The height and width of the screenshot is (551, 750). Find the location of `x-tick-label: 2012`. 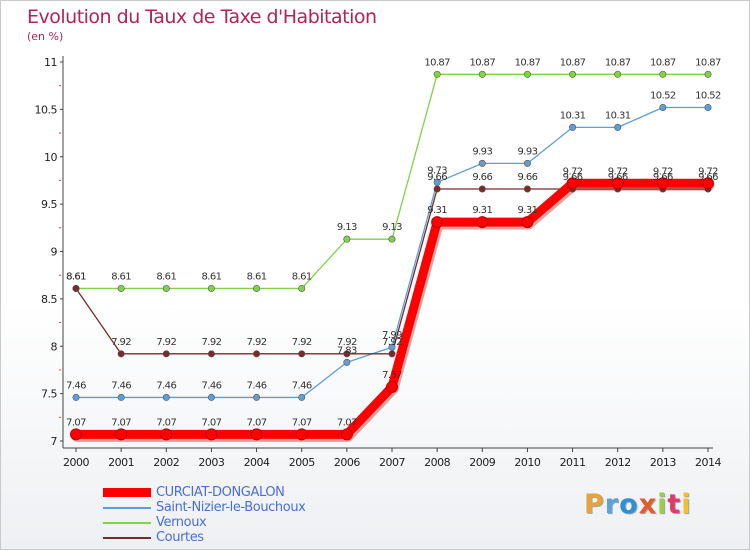

x-tick-label: 2012 is located at coordinates (618, 462).